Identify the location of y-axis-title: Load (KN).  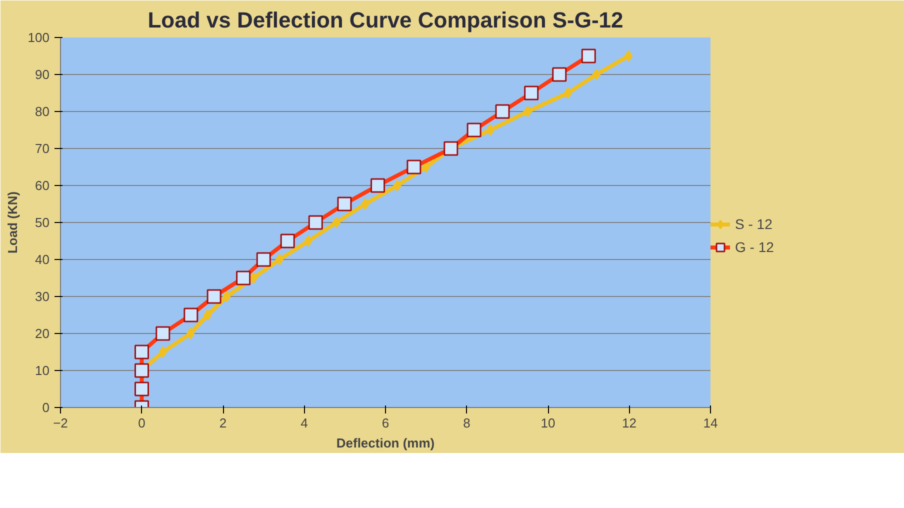
(12, 222).